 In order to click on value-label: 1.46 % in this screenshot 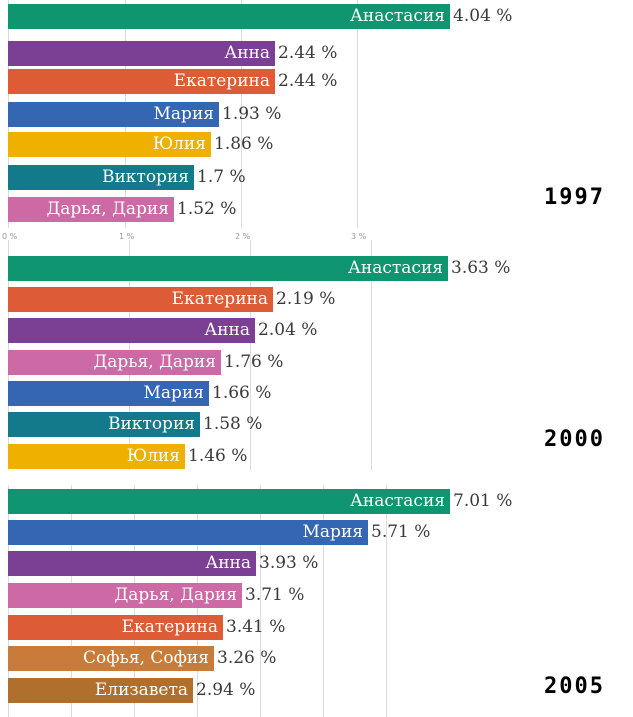, I will do `click(218, 456)`.